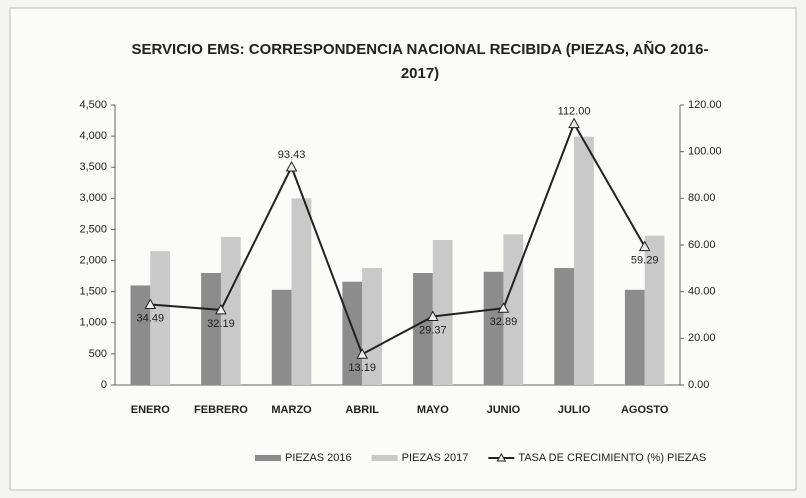  I want to click on x-tick-label: FEBRERO, so click(221, 410).